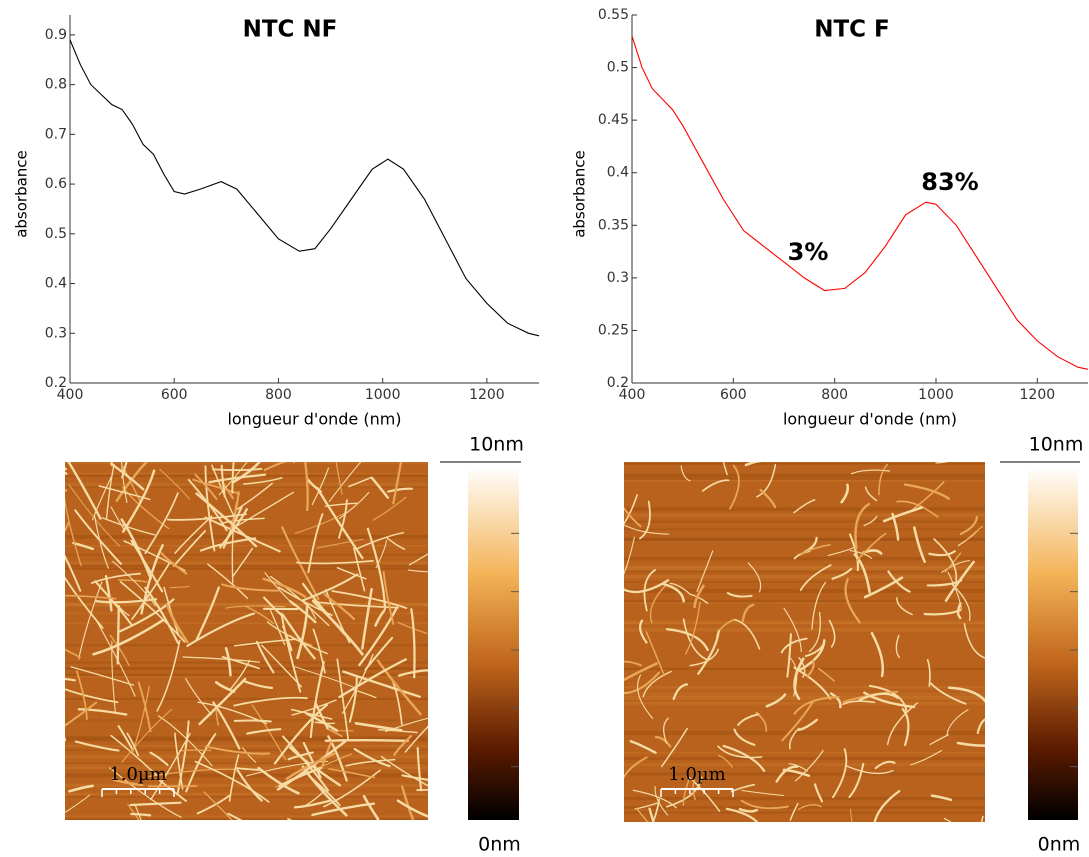 This screenshot has width=1089, height=857. Describe the element at coordinates (870, 419) in the screenshot. I see `x-axis-label: longueur d'onde (nm)` at that location.